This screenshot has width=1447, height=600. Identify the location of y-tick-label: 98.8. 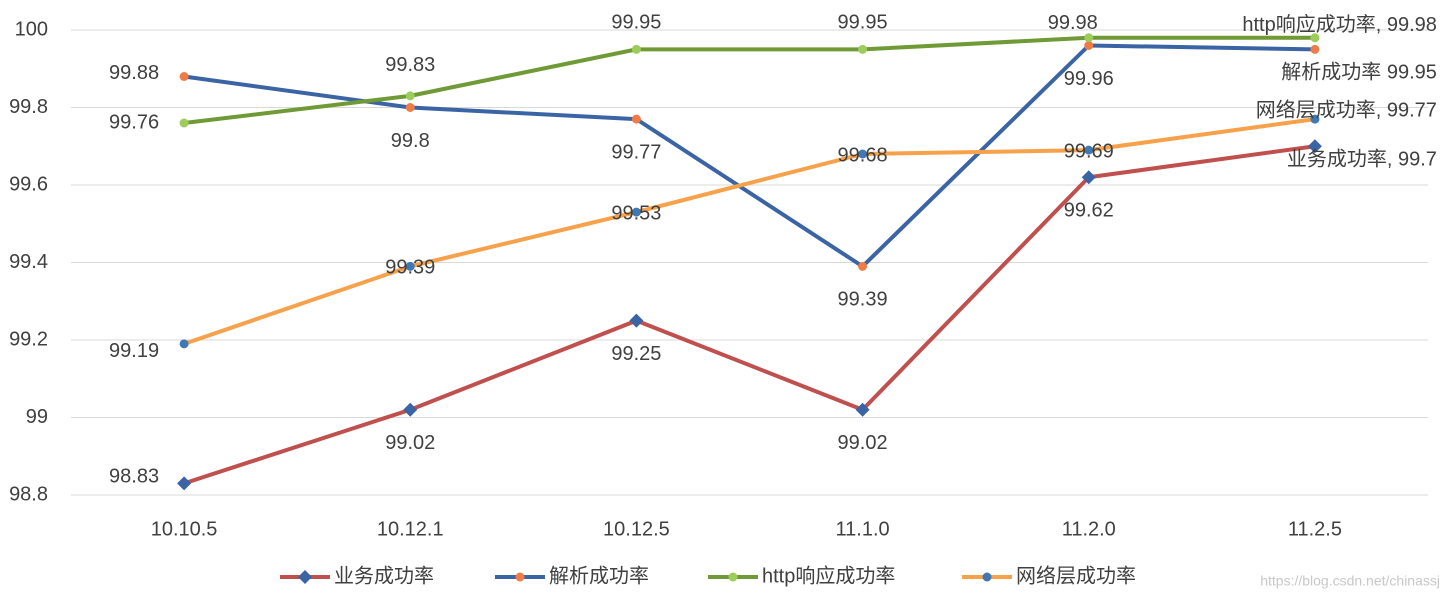
(28, 494).